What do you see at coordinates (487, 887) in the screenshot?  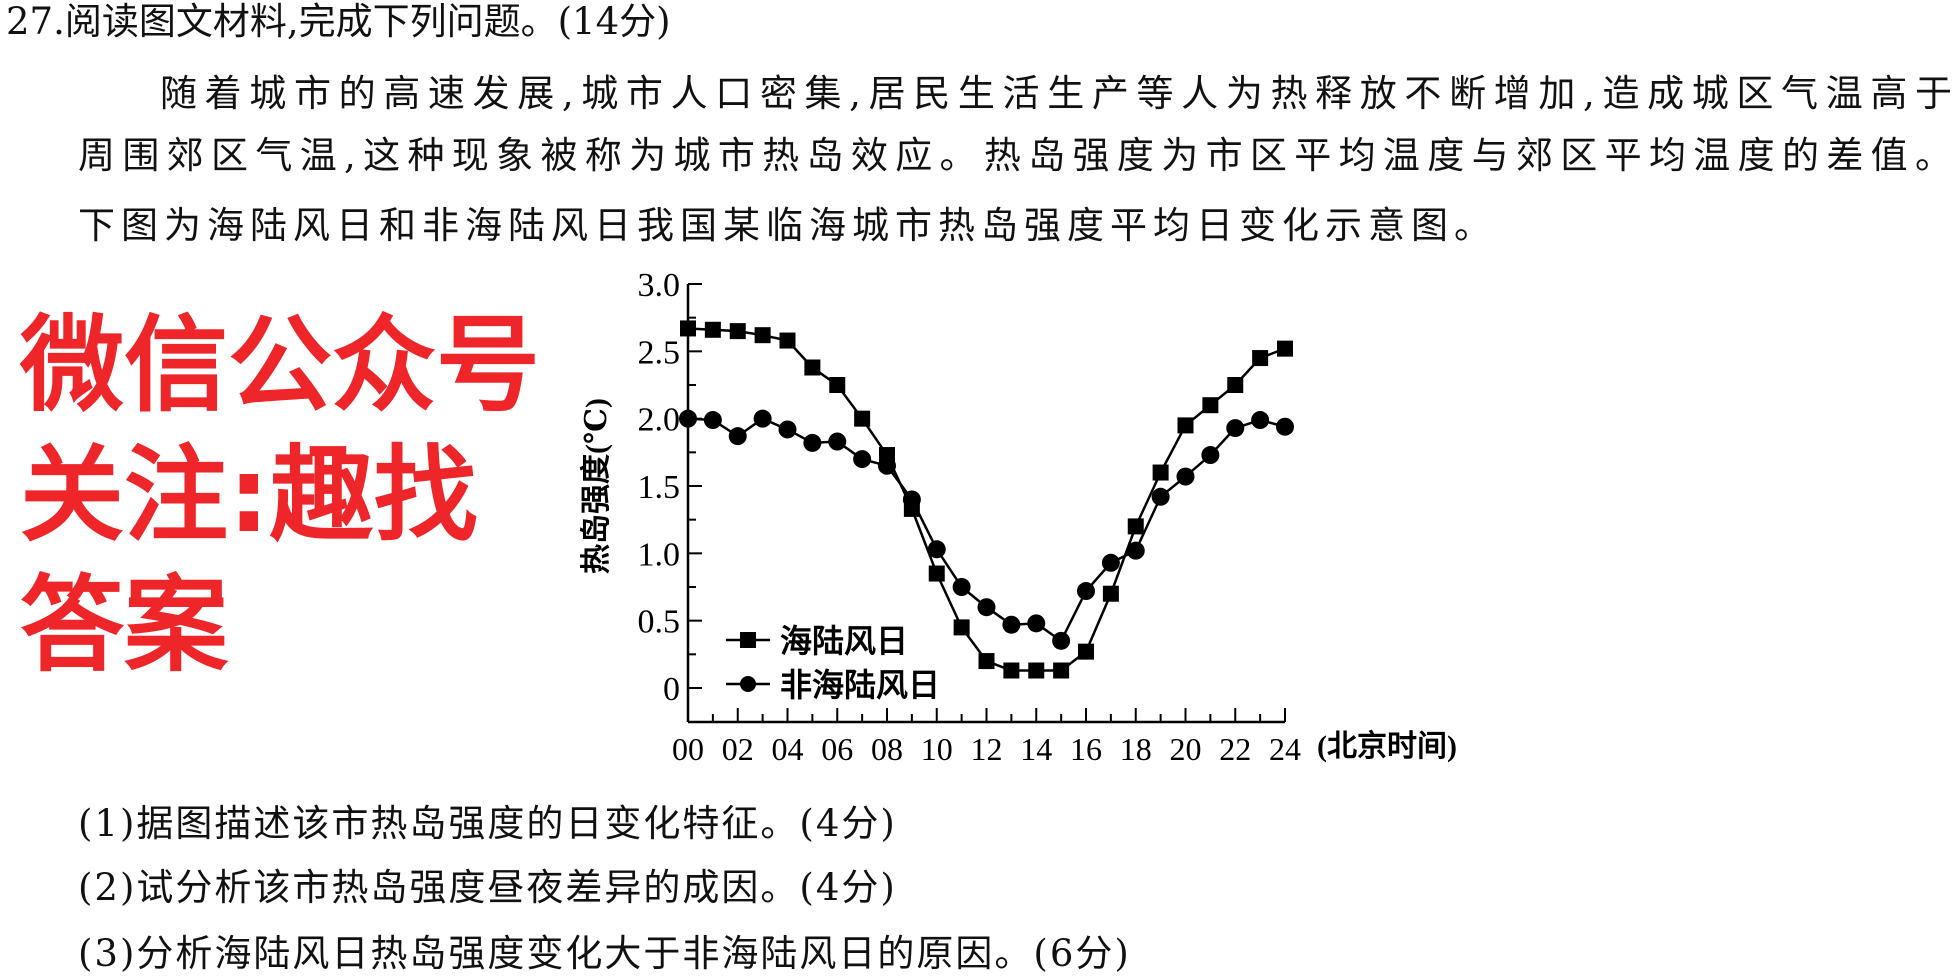 I see `sub-question-2: (2)试分析该市热岛强度昼夜差异的成因。(4分)` at bounding box center [487, 887].